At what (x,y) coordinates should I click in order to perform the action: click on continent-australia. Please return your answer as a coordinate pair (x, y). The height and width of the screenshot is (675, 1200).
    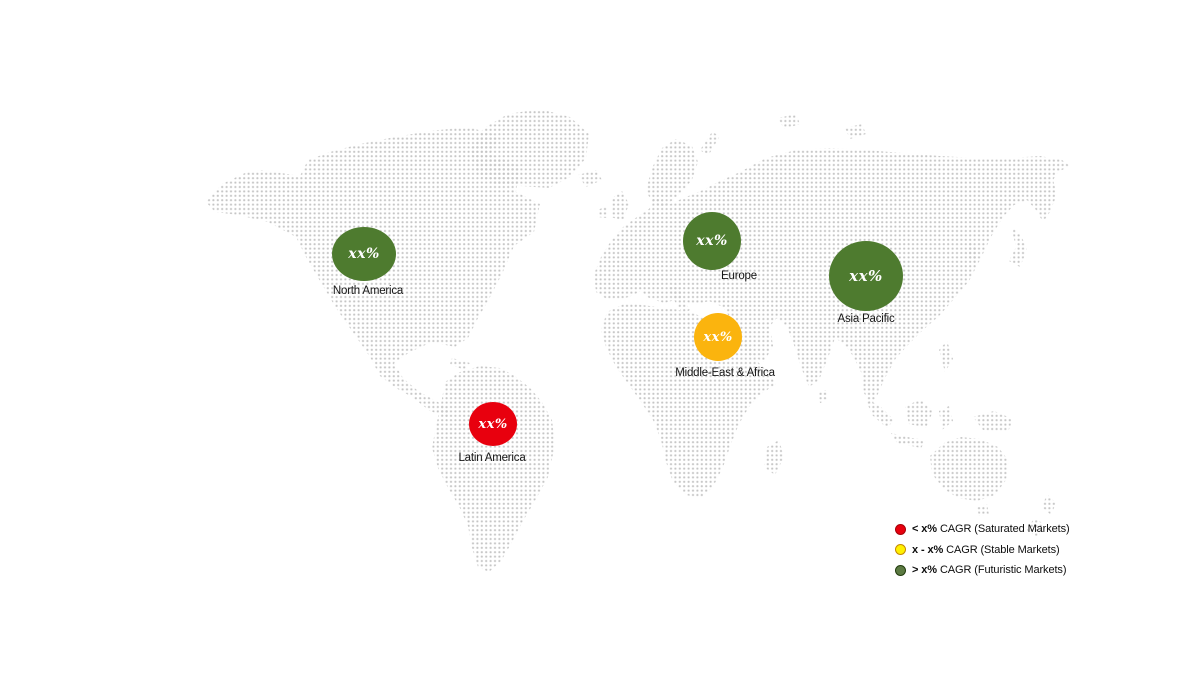
    Looking at the image, I should click on (969, 469).